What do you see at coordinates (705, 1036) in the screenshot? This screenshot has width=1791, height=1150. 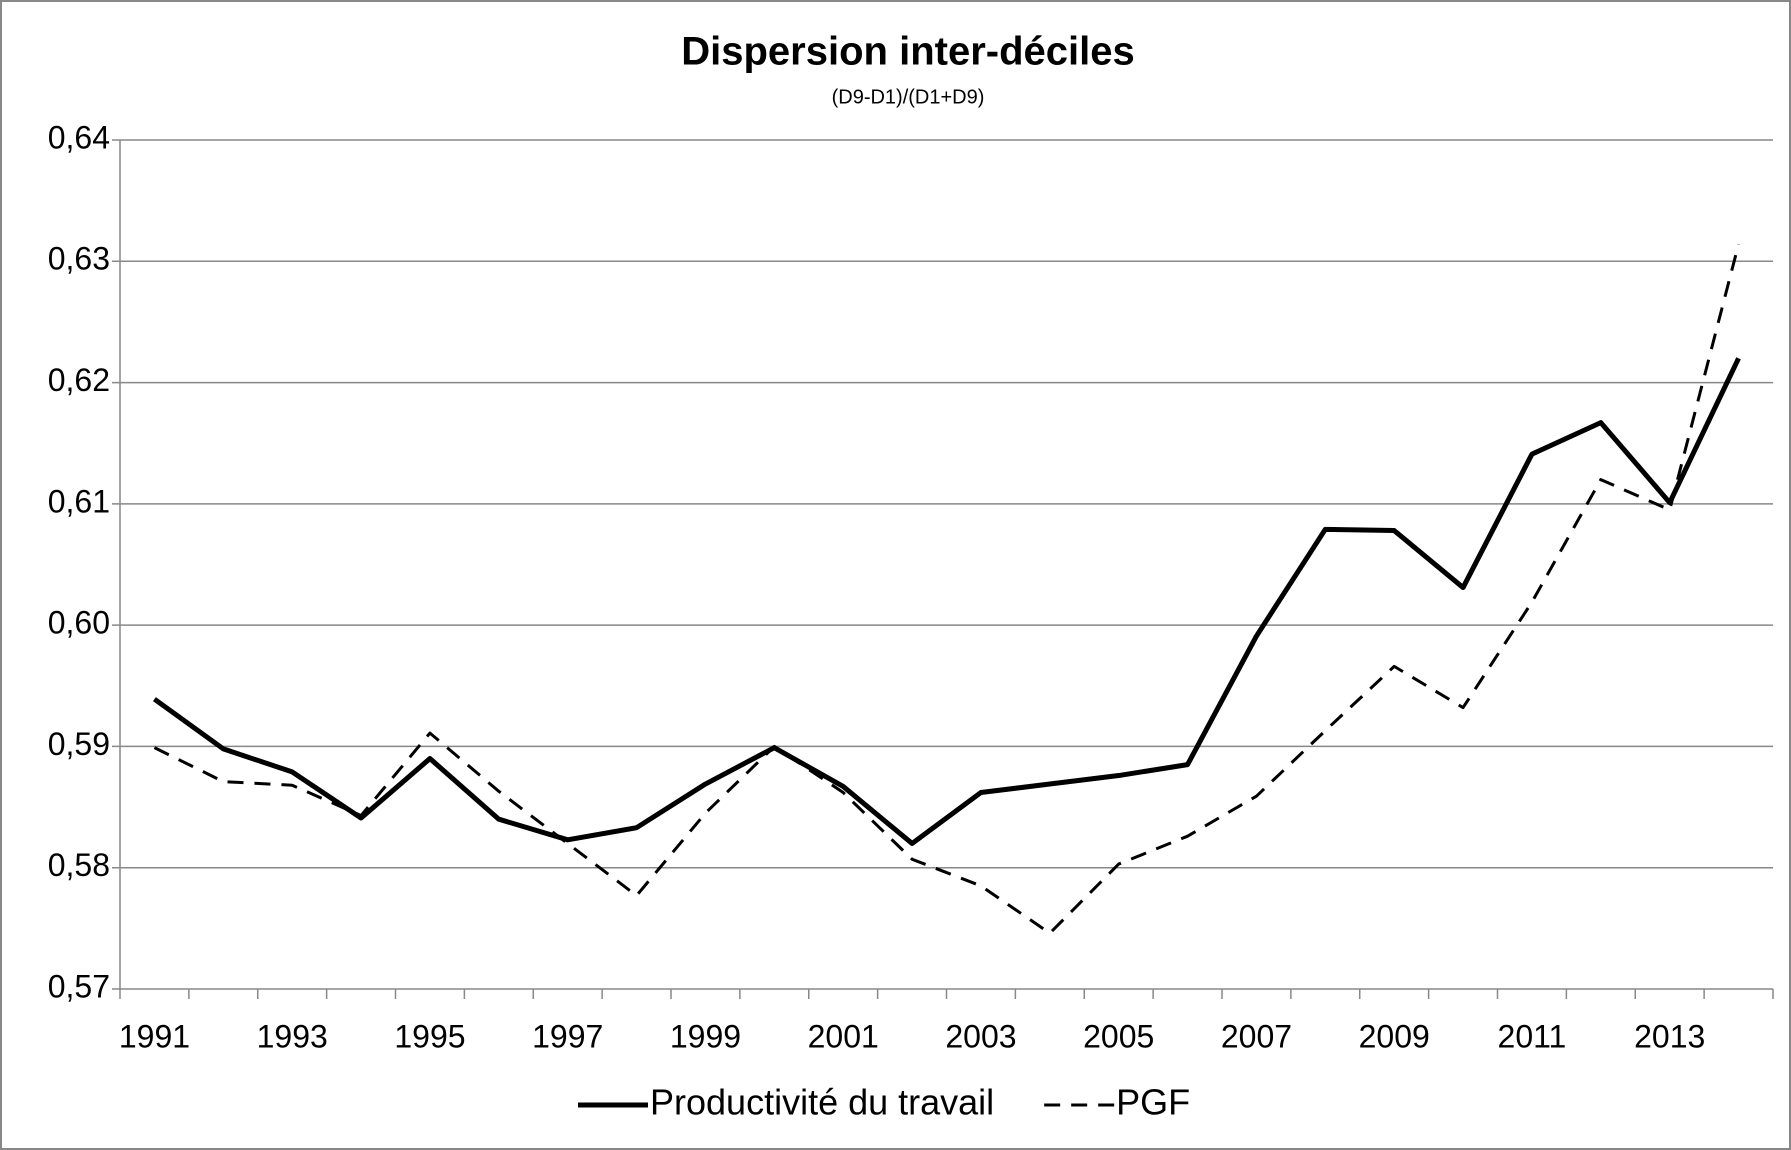 I see `x-tick-label: 1999` at bounding box center [705, 1036].